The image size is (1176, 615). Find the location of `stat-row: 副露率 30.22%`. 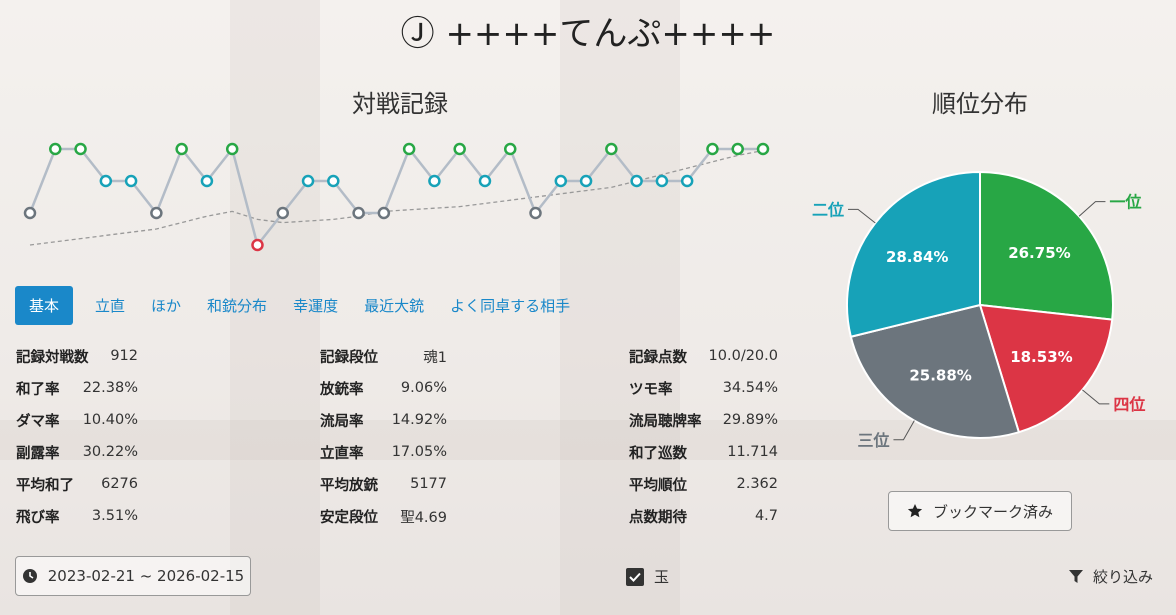

stat-row: 副露率 30.22% is located at coordinates (77, 452).